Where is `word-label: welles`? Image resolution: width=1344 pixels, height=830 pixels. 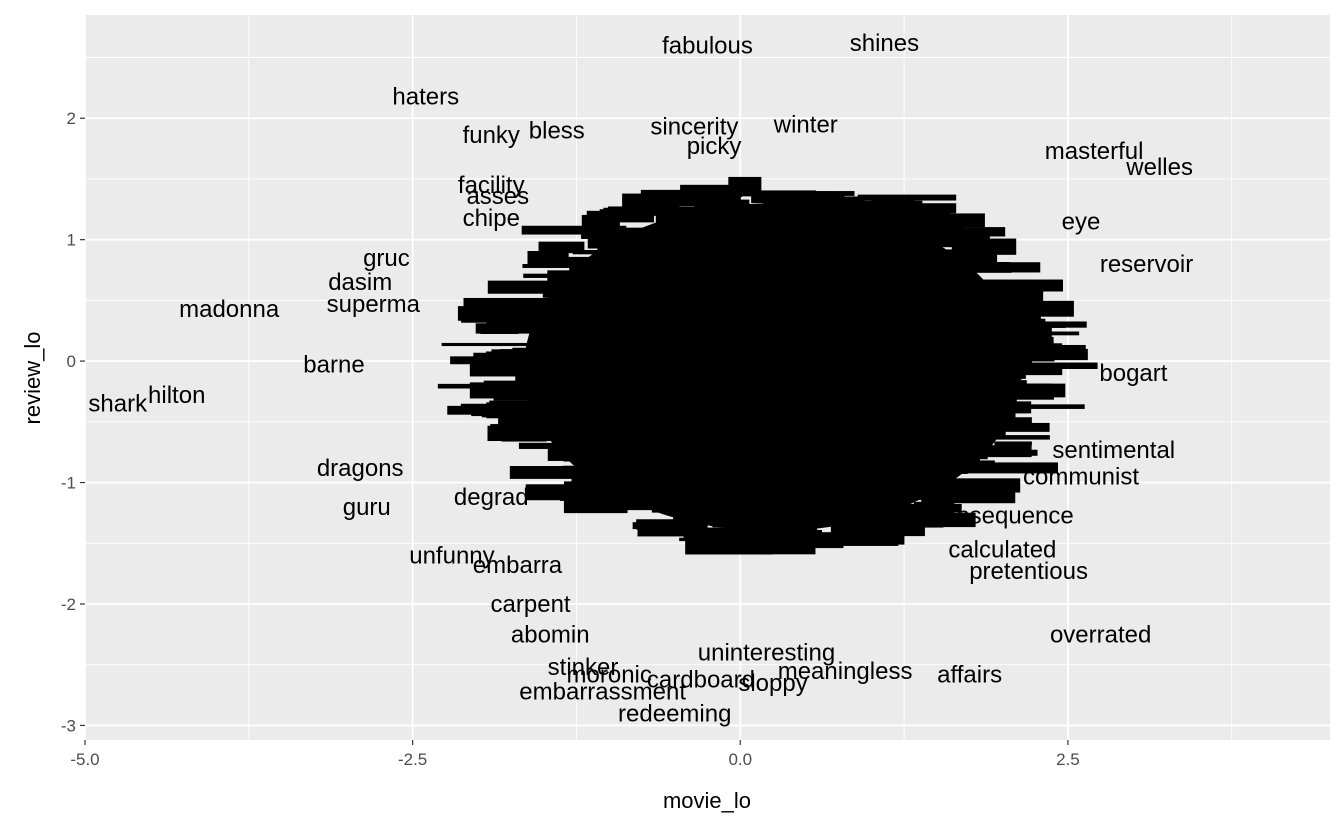 word-label: welles is located at coordinates (1159, 167).